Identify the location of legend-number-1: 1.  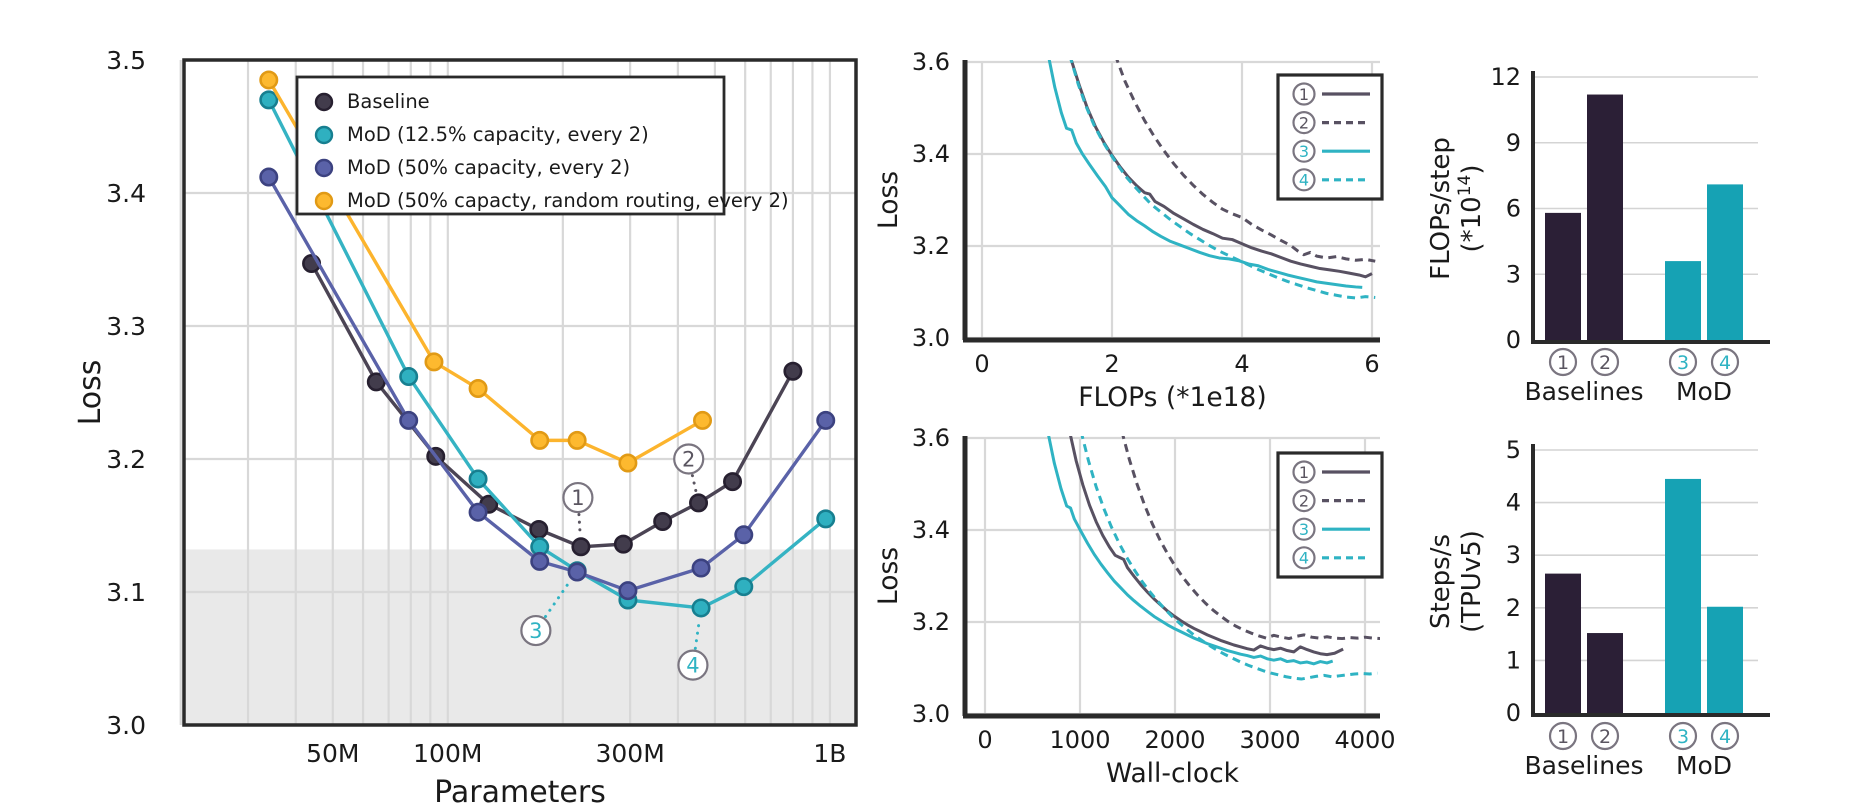
(1304, 472).